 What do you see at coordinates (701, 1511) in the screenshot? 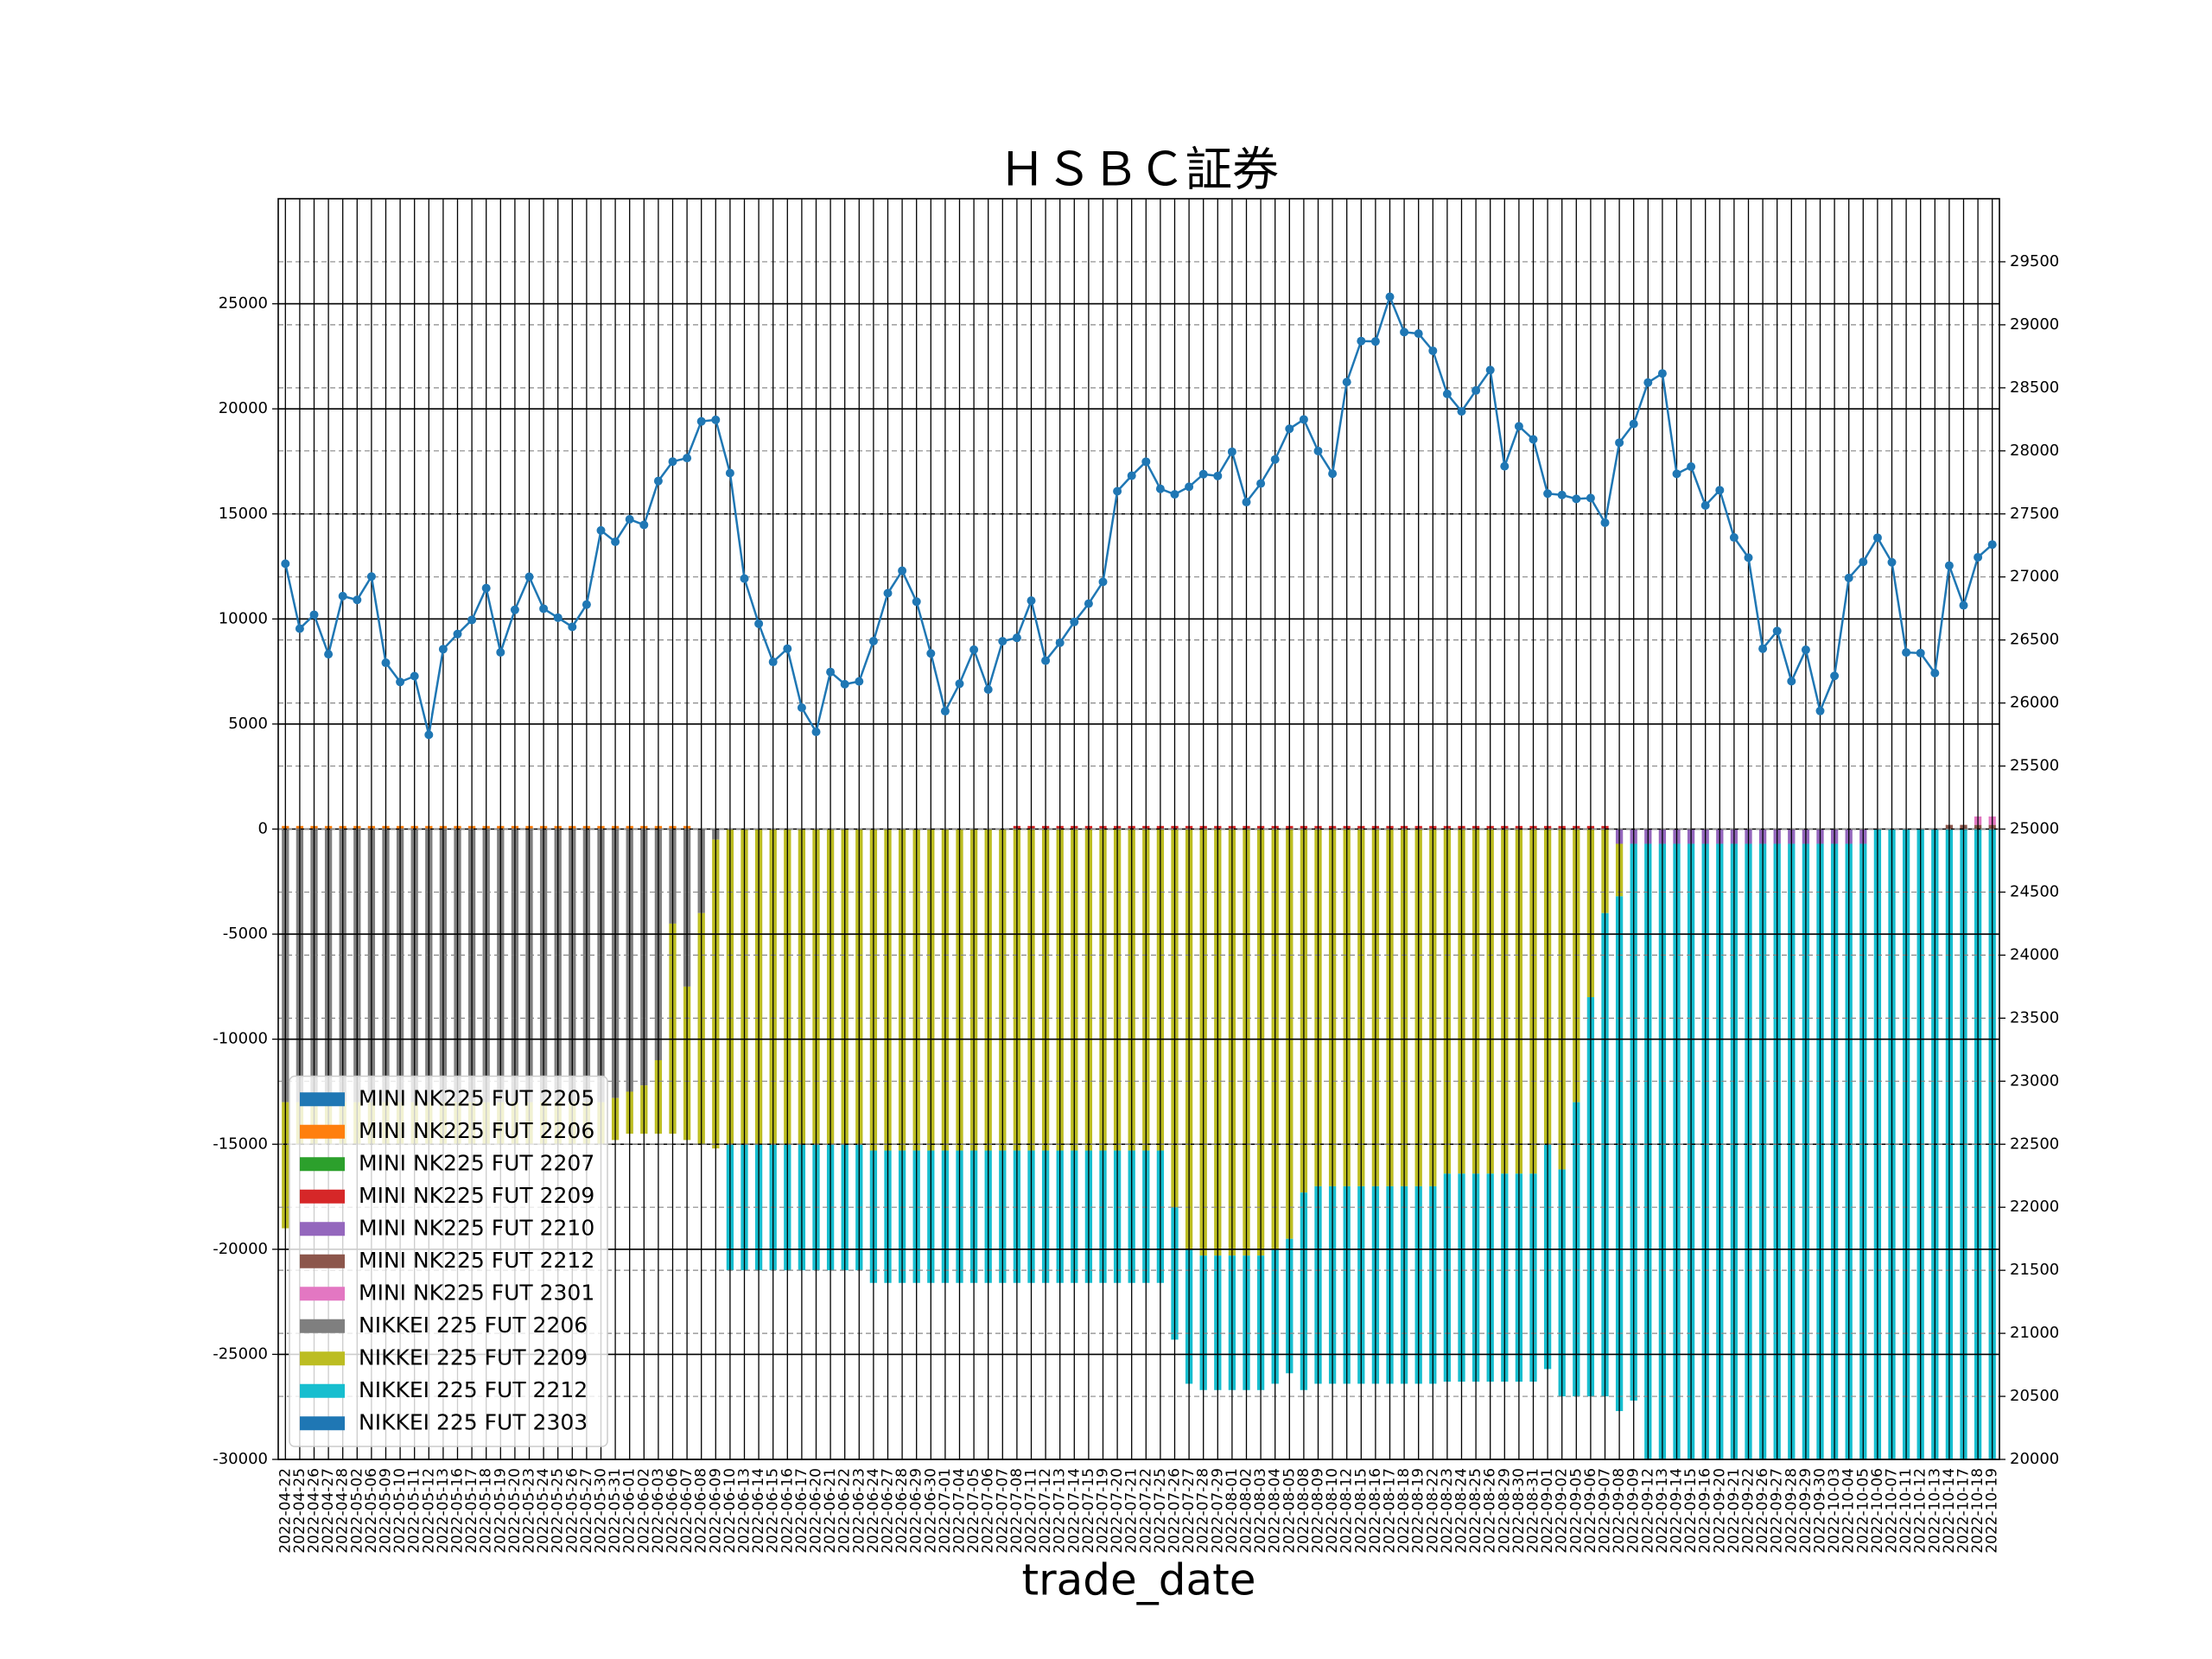
I see `x-tick-label: 2022-06-08` at bounding box center [701, 1511].